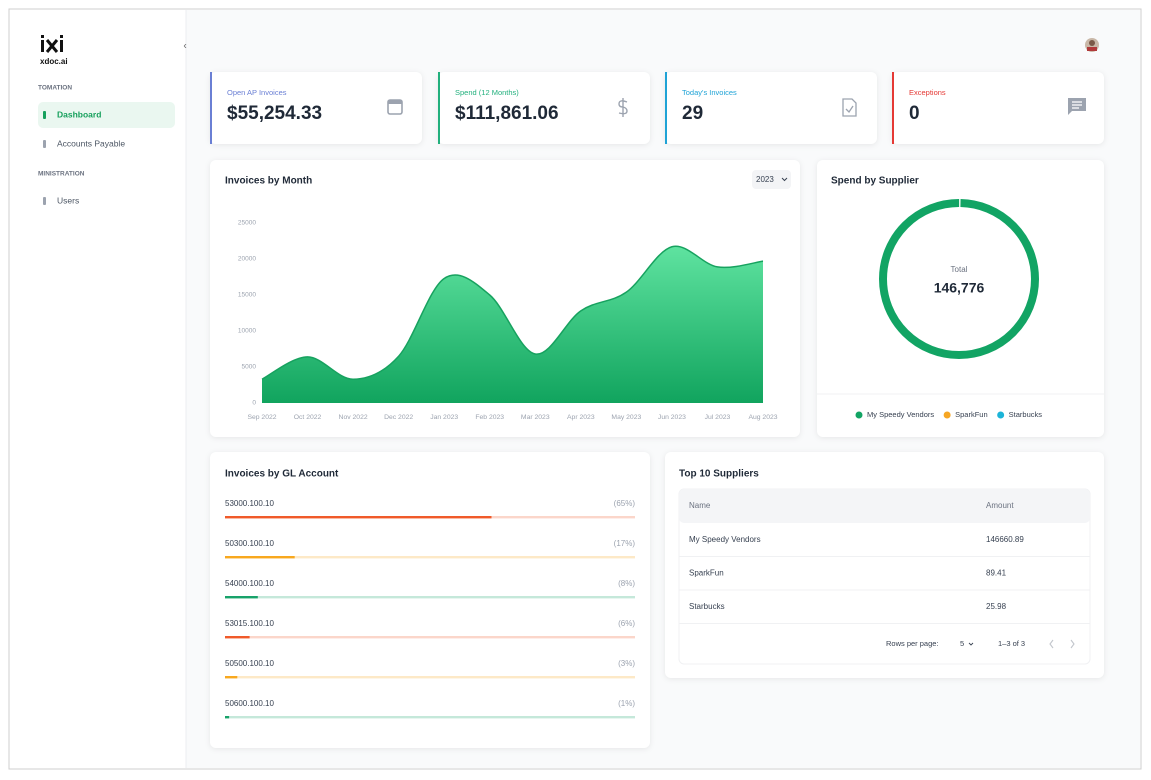  What do you see at coordinates (261, 417) in the screenshot?
I see `x-tick-label: Sep 2022` at bounding box center [261, 417].